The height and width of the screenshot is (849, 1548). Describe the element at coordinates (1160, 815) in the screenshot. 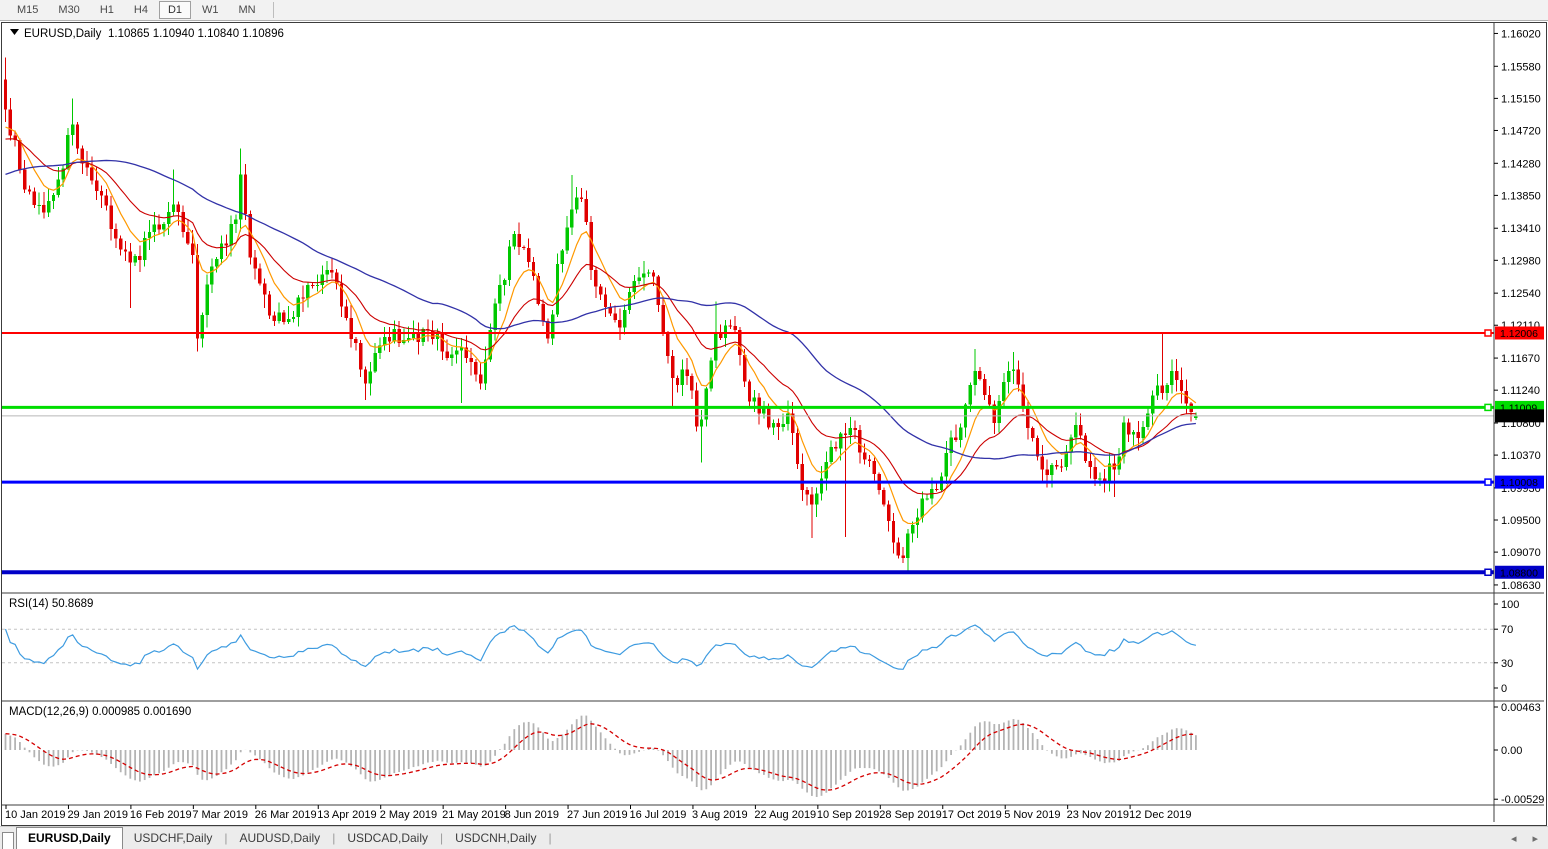

I see `svg-text: 12 Dec 2019` at that location.